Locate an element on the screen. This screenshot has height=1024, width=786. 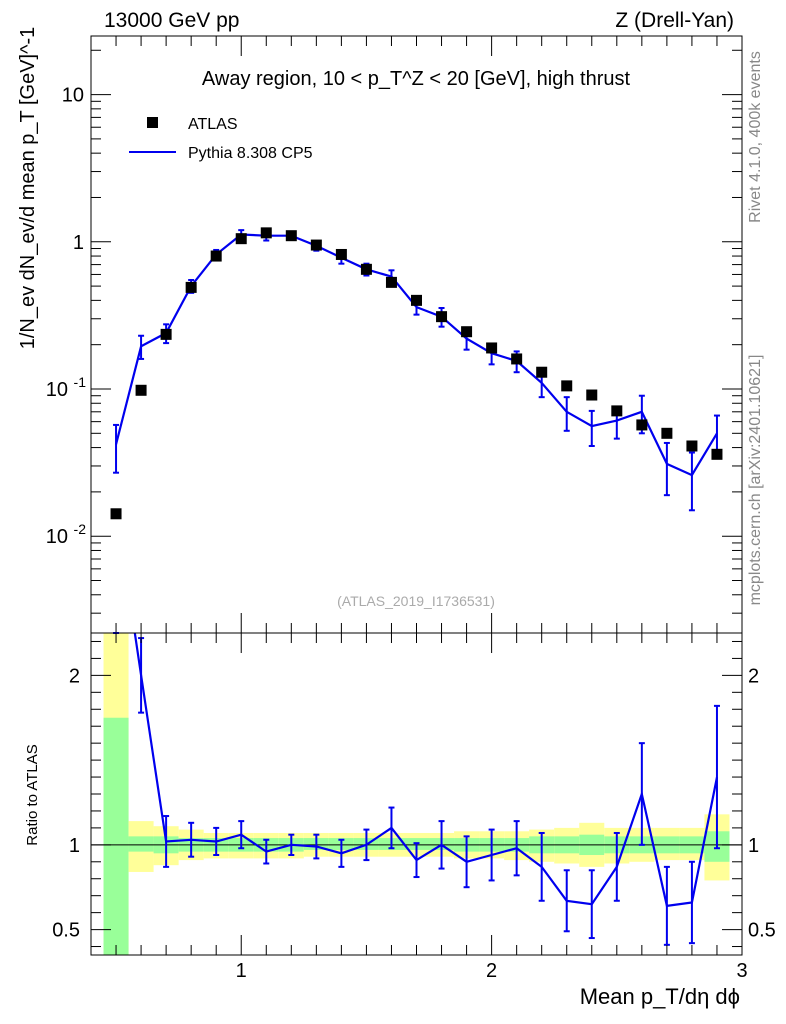
header-energy-label: 13000 GeV pp is located at coordinates (171, 20).